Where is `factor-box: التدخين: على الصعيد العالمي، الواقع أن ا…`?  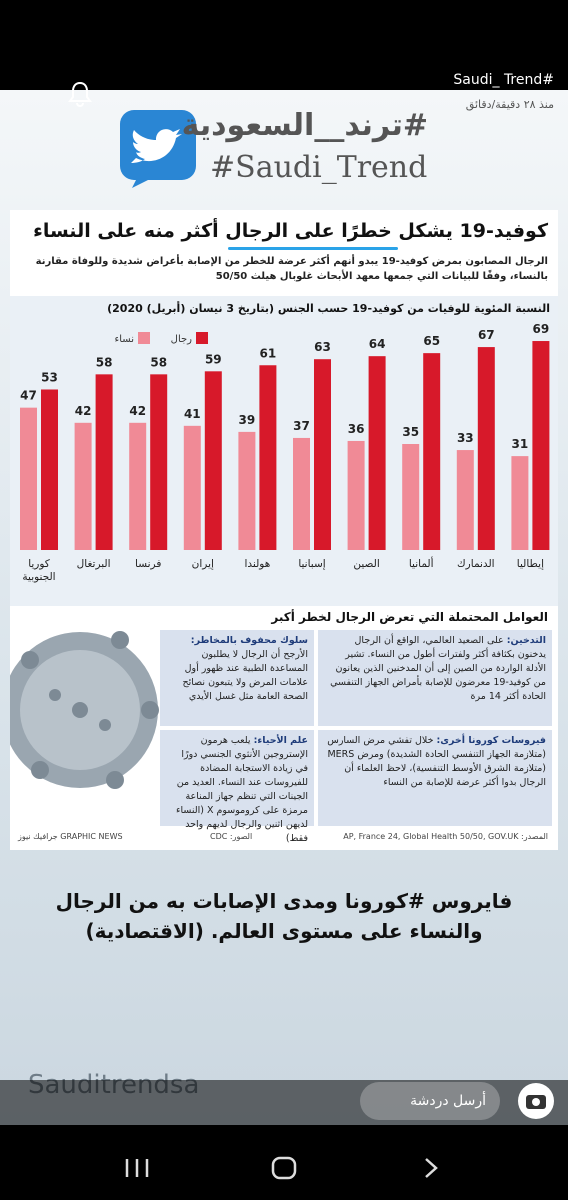 factor-box: التدخين: على الصعيد العالمي، الواقع أن ا… is located at coordinates (435, 678).